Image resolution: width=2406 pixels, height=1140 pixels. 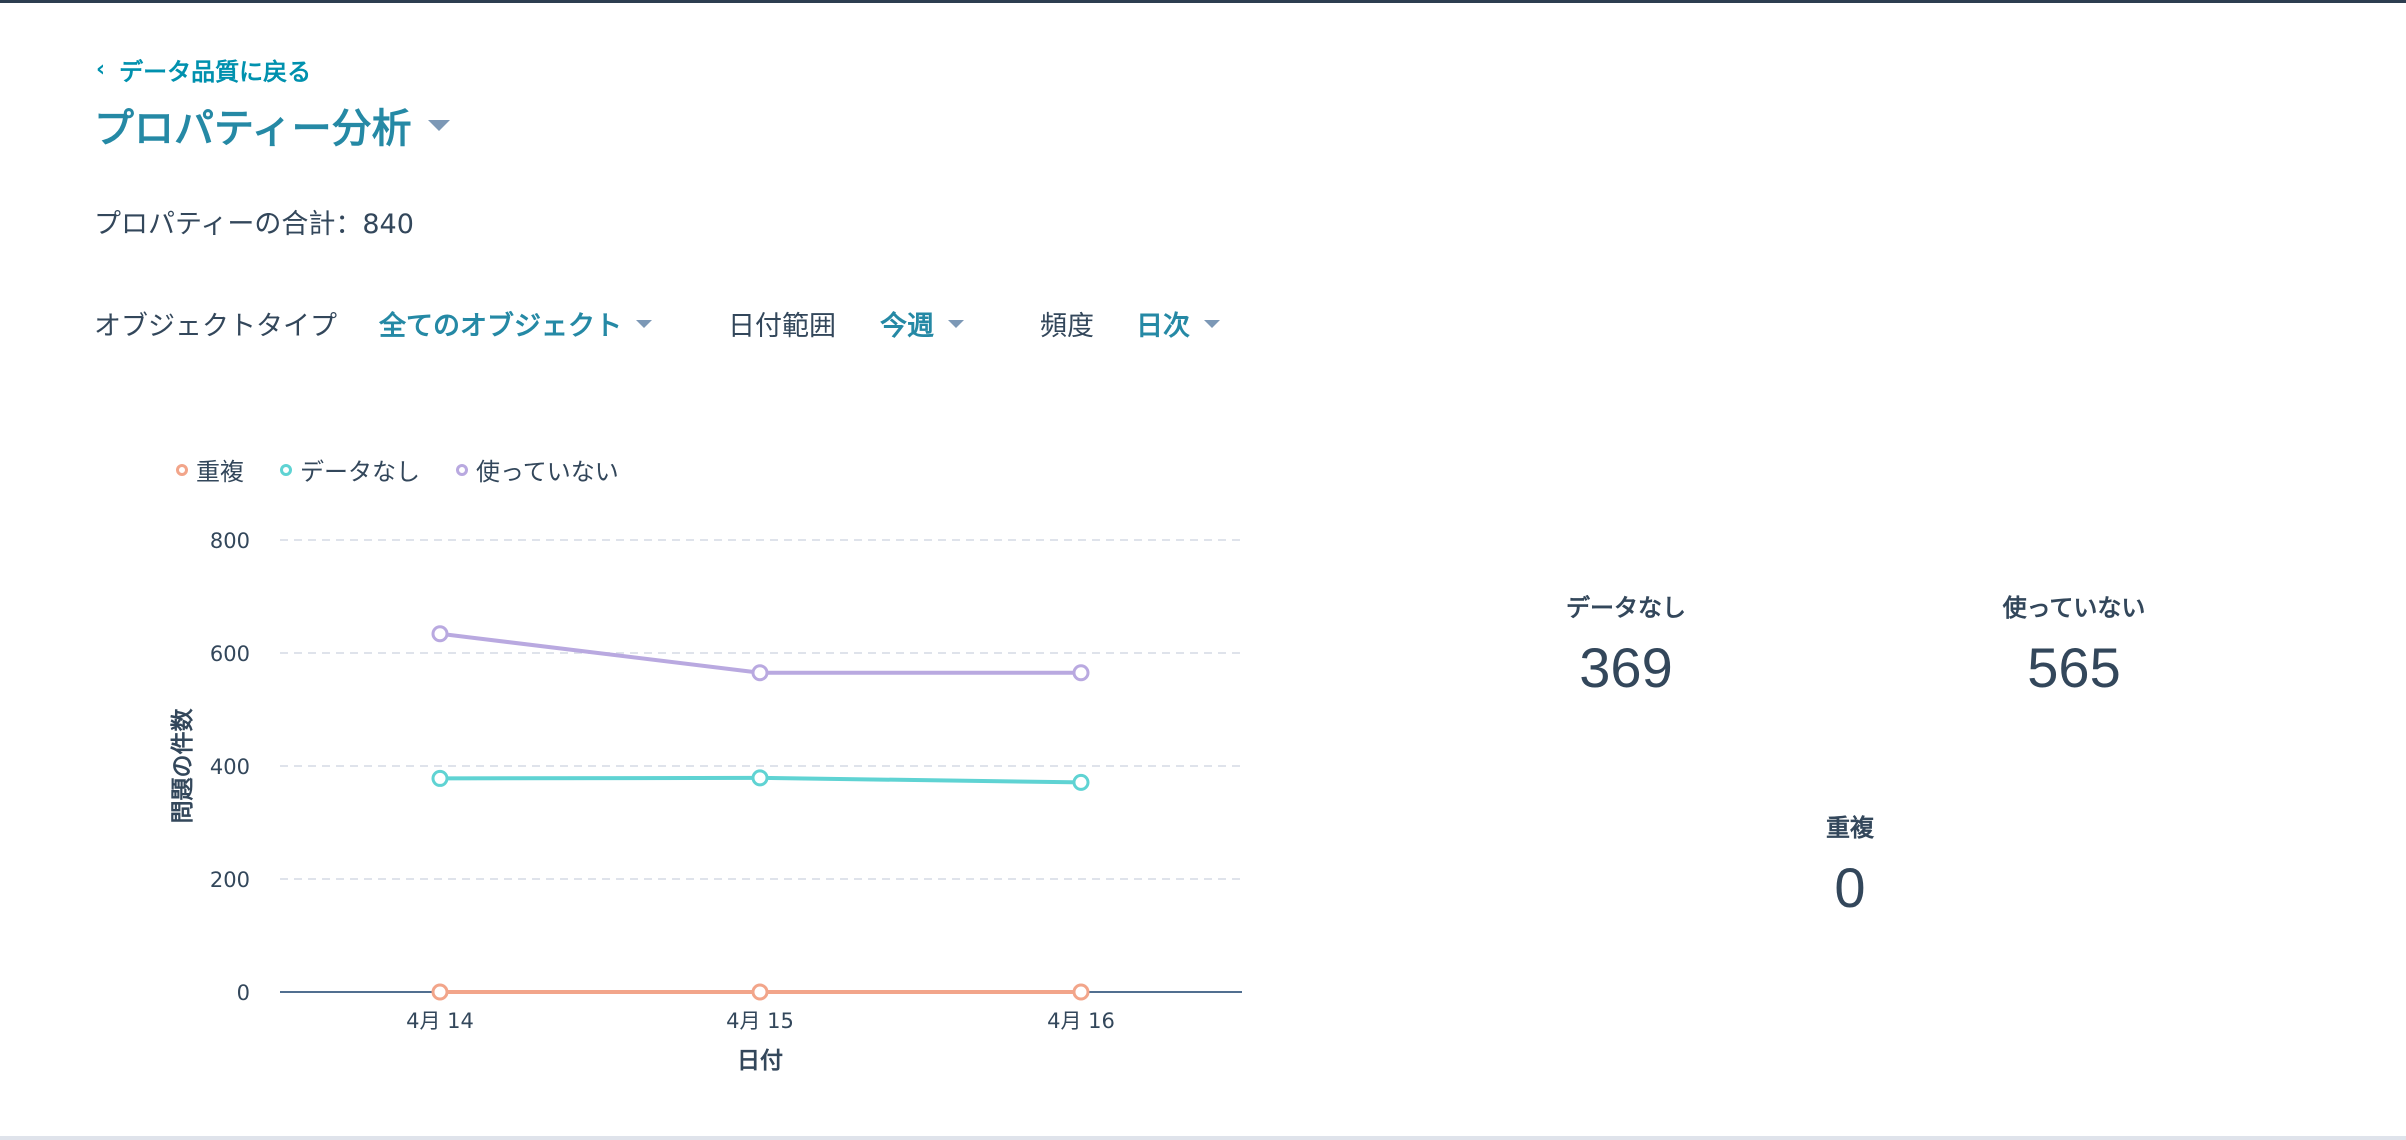 What do you see at coordinates (254, 224) in the screenshot?
I see `property-total: プロパティーの合計：840` at bounding box center [254, 224].